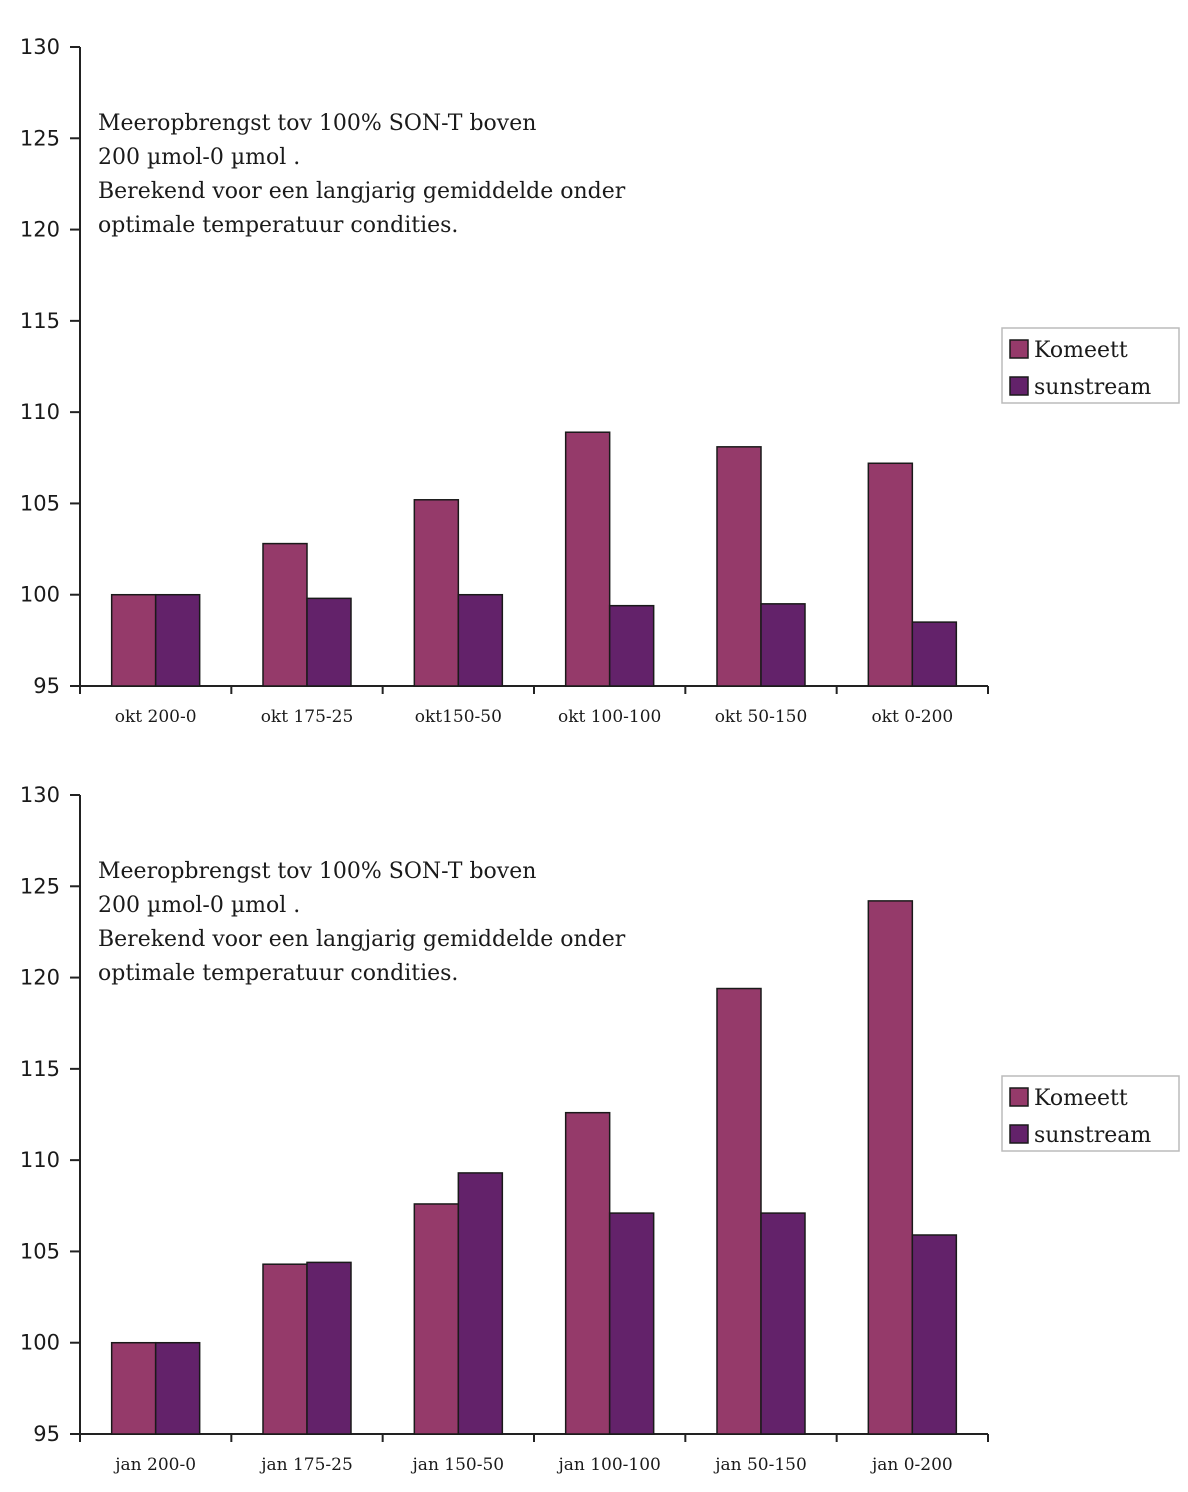  What do you see at coordinates (458, 717) in the screenshot?
I see `category-label: okt150-50` at bounding box center [458, 717].